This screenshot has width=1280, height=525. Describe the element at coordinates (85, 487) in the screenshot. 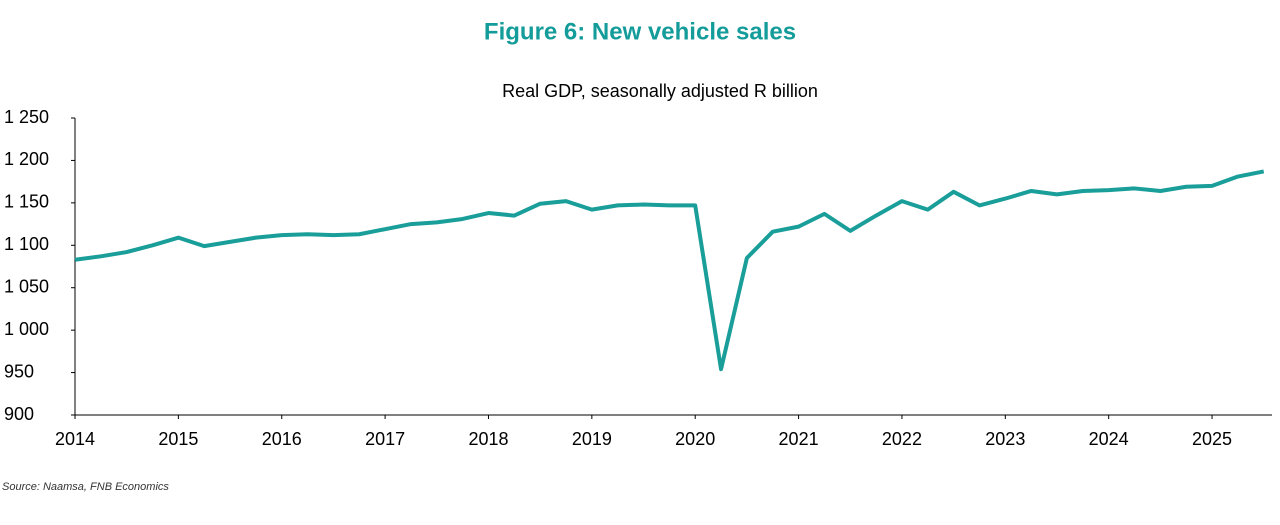

I see `source-note: Source: Naamsa, FNB Economics` at that location.